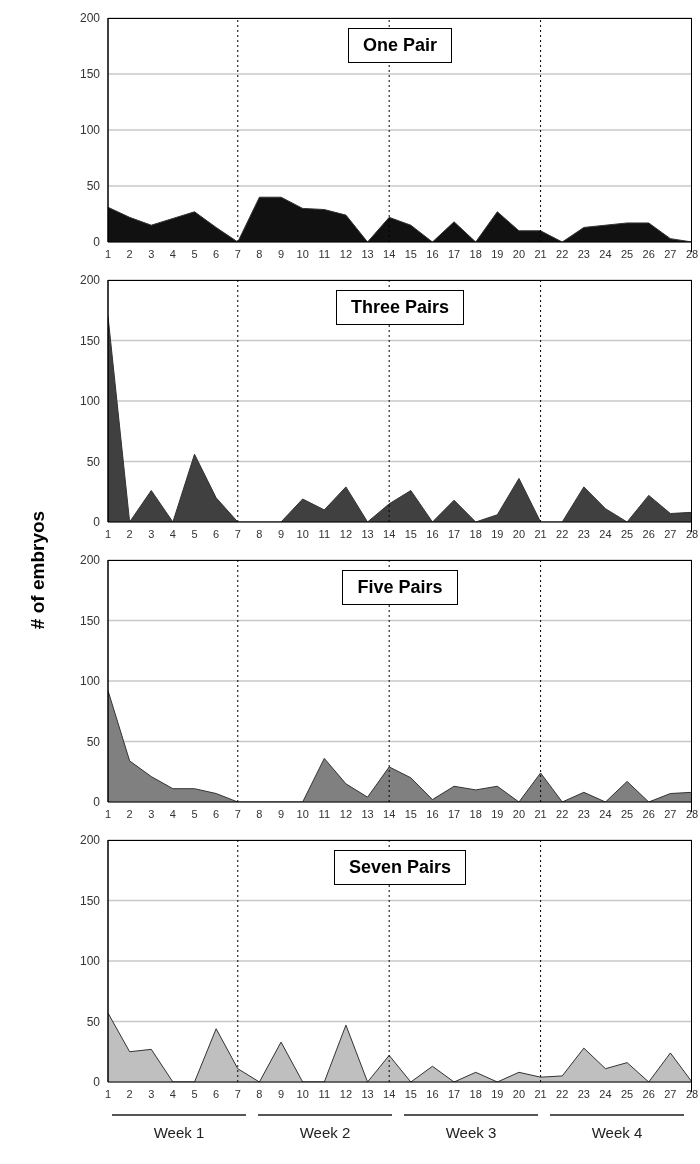 Image resolution: width=700 pixels, height=1164 pixels. What do you see at coordinates (648, 533) in the screenshot?
I see `x-tick-label: 26` at bounding box center [648, 533].